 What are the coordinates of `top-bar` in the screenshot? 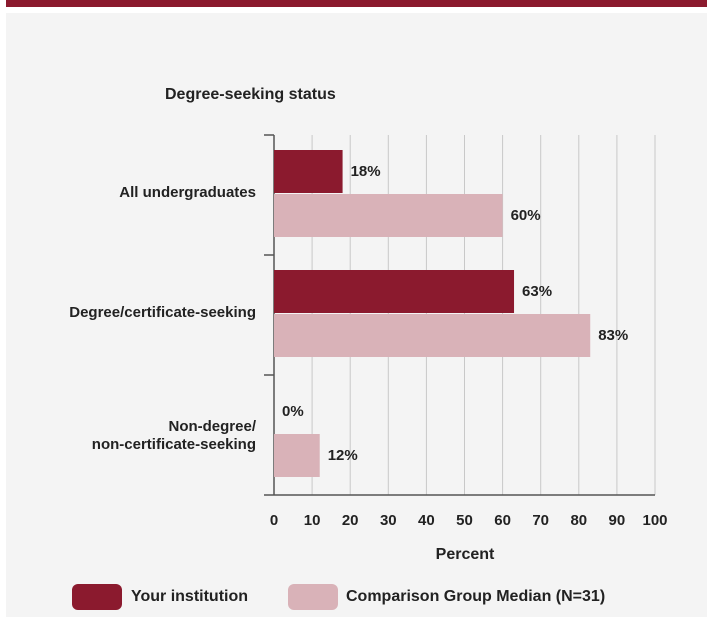 It's located at (356, 3).